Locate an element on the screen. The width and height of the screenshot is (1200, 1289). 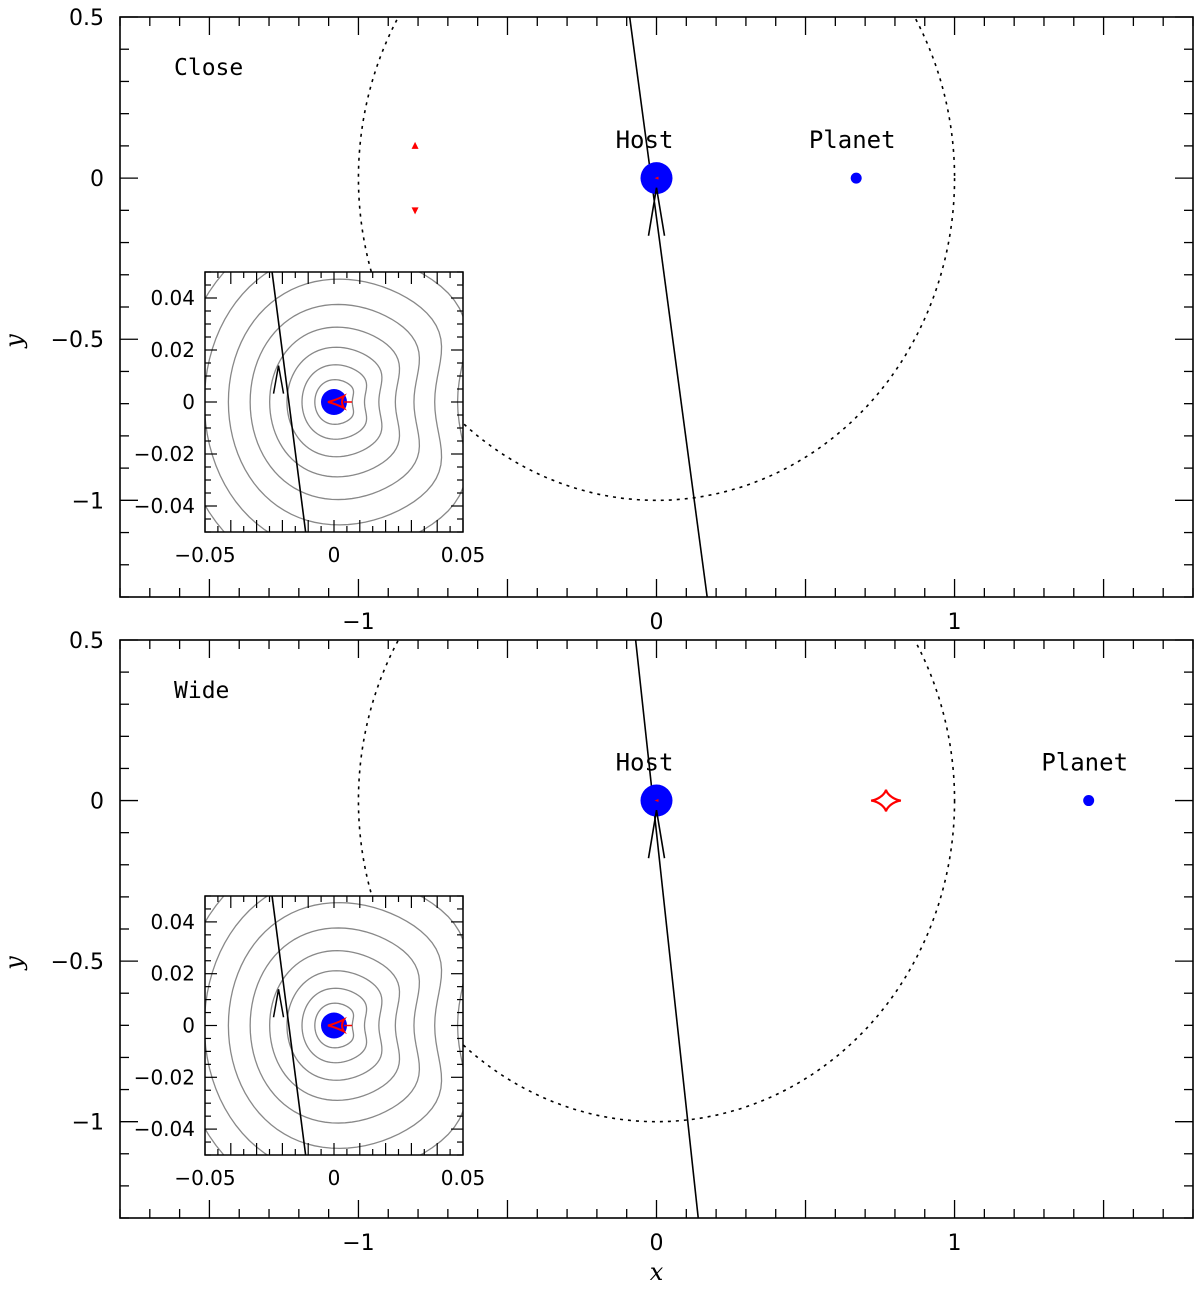
inset-ticks is located at coordinates (334, 1025).